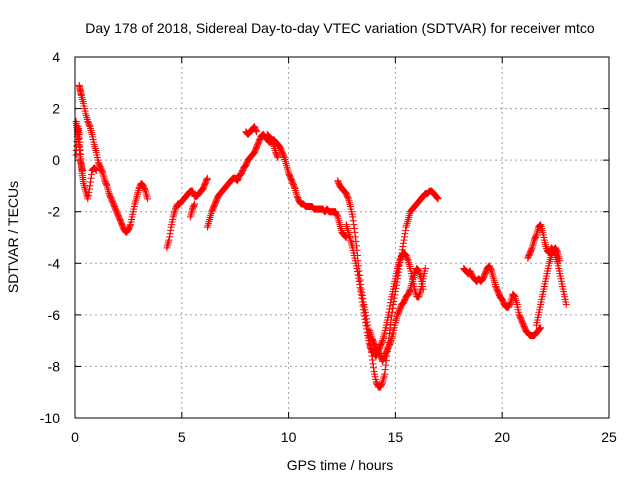  I want to click on x-tick-label: 25, so click(609, 437).